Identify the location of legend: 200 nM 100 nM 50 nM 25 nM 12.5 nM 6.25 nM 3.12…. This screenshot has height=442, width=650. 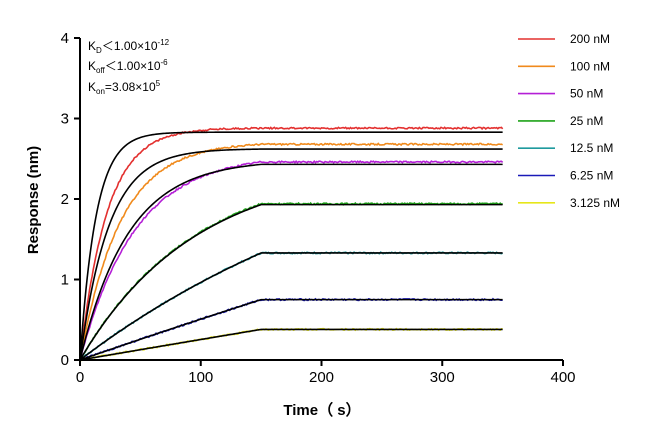
(569, 121).